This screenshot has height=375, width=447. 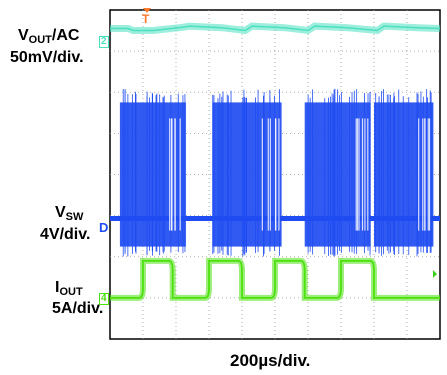 What do you see at coordinates (49, 36) in the screenshot?
I see `vout-label: VOUT/AC` at bounding box center [49, 36].